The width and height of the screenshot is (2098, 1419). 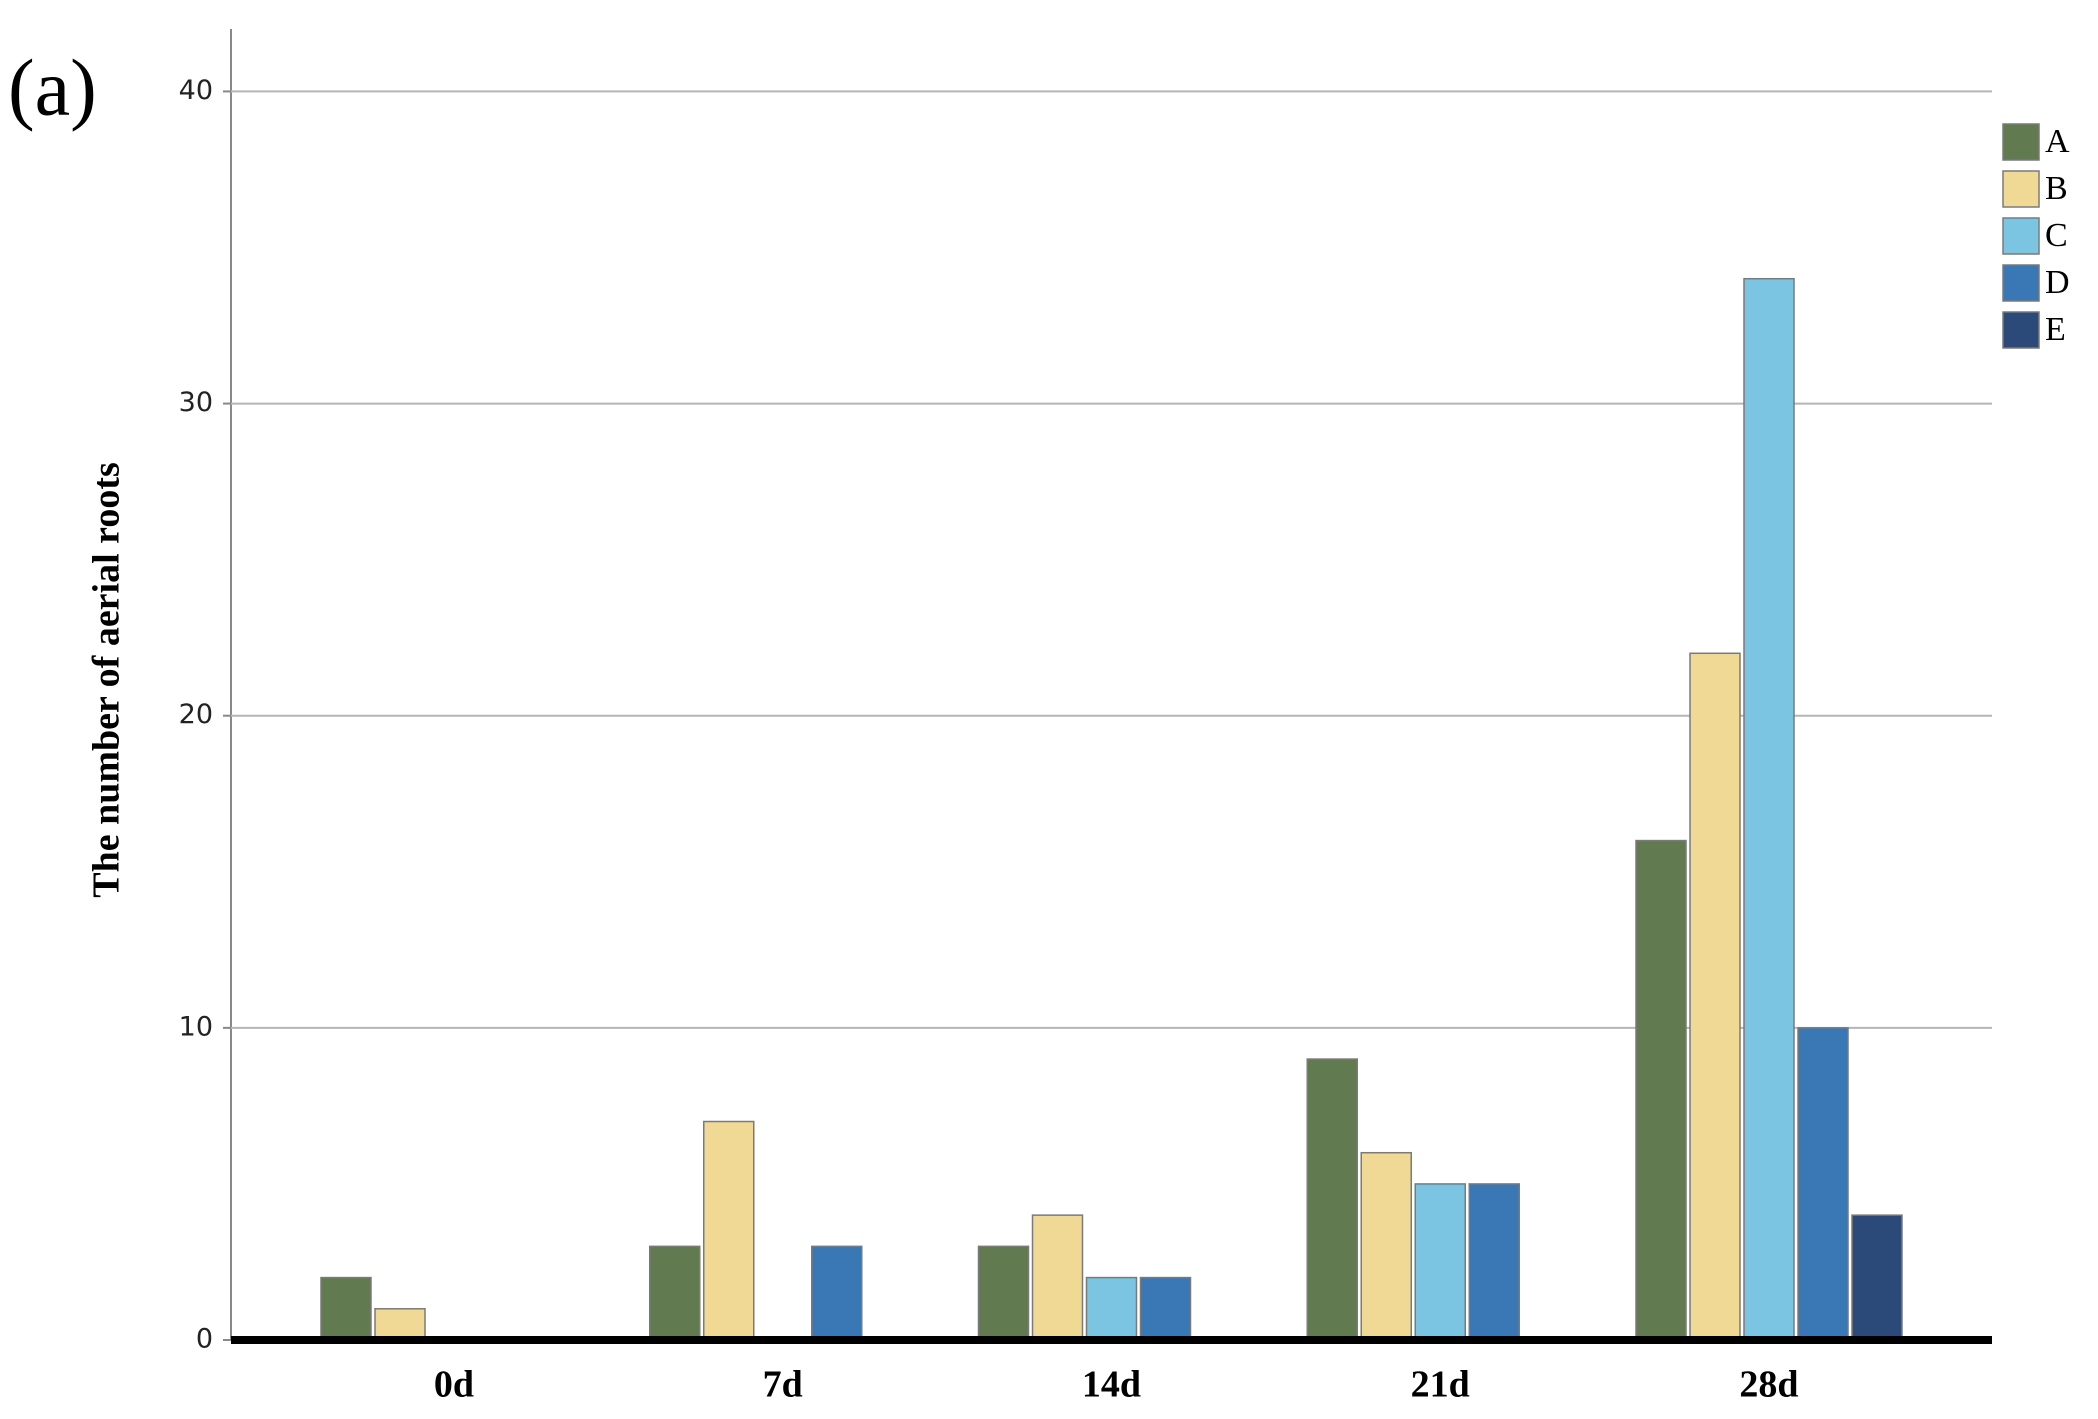 I want to click on x-tick-label: 14d, so click(x=1111, y=1385).